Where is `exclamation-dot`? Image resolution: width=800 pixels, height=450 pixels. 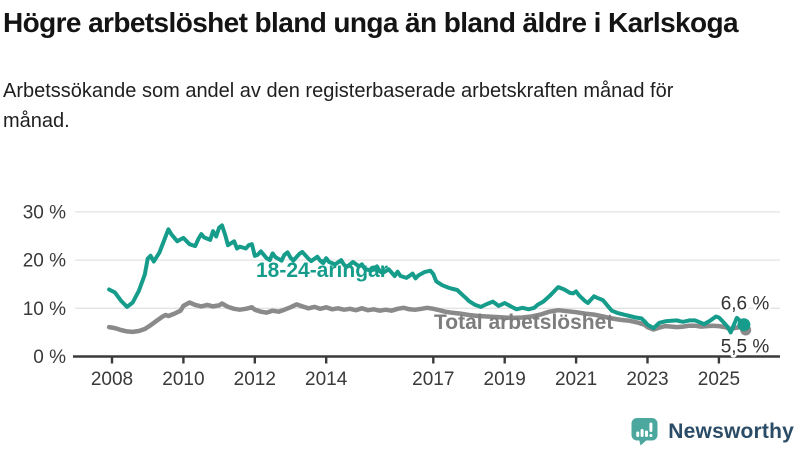 exclamation-dot is located at coordinates (651, 435).